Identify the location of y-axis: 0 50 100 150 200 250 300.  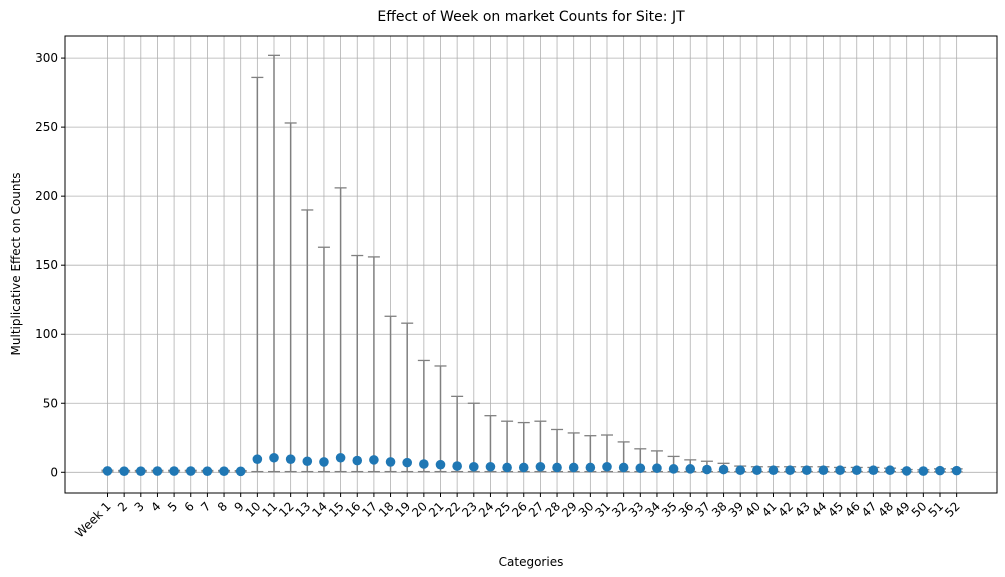
(50, 265).